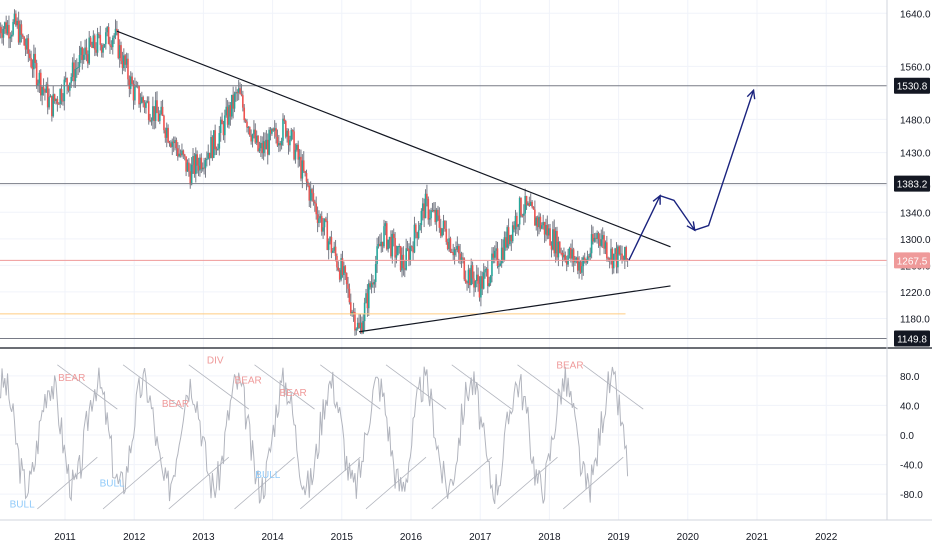 Image resolution: width=932 pixels, height=550 pixels. Describe the element at coordinates (910, 377) in the screenshot. I see `osc-axis-tick: 80.0` at that location.